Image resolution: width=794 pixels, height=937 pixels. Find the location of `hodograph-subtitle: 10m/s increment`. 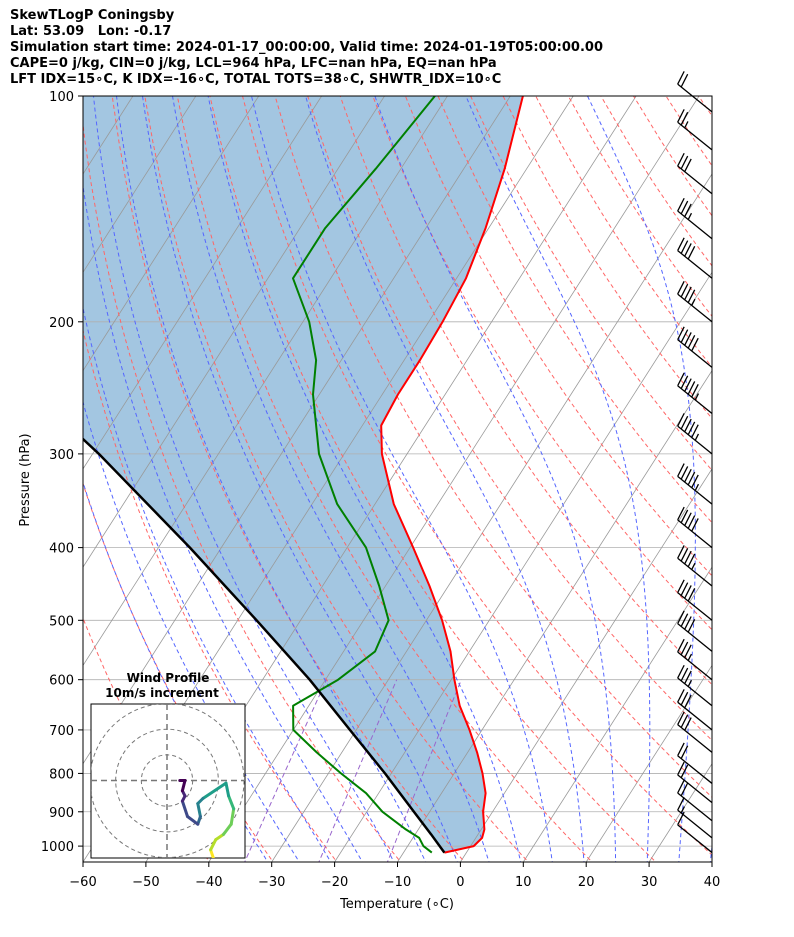

hodograph-subtitle: 10m/s increment is located at coordinates (162, 693).